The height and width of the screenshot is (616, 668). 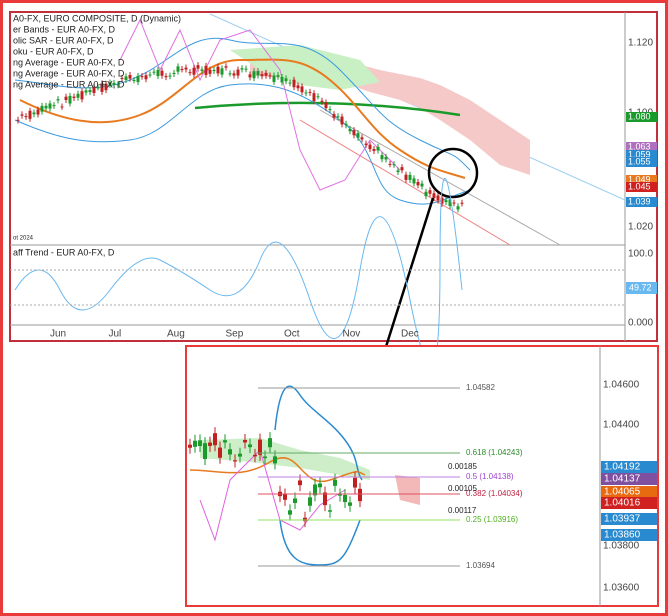 I want to click on zoom-lag, so click(x=272, y=495).